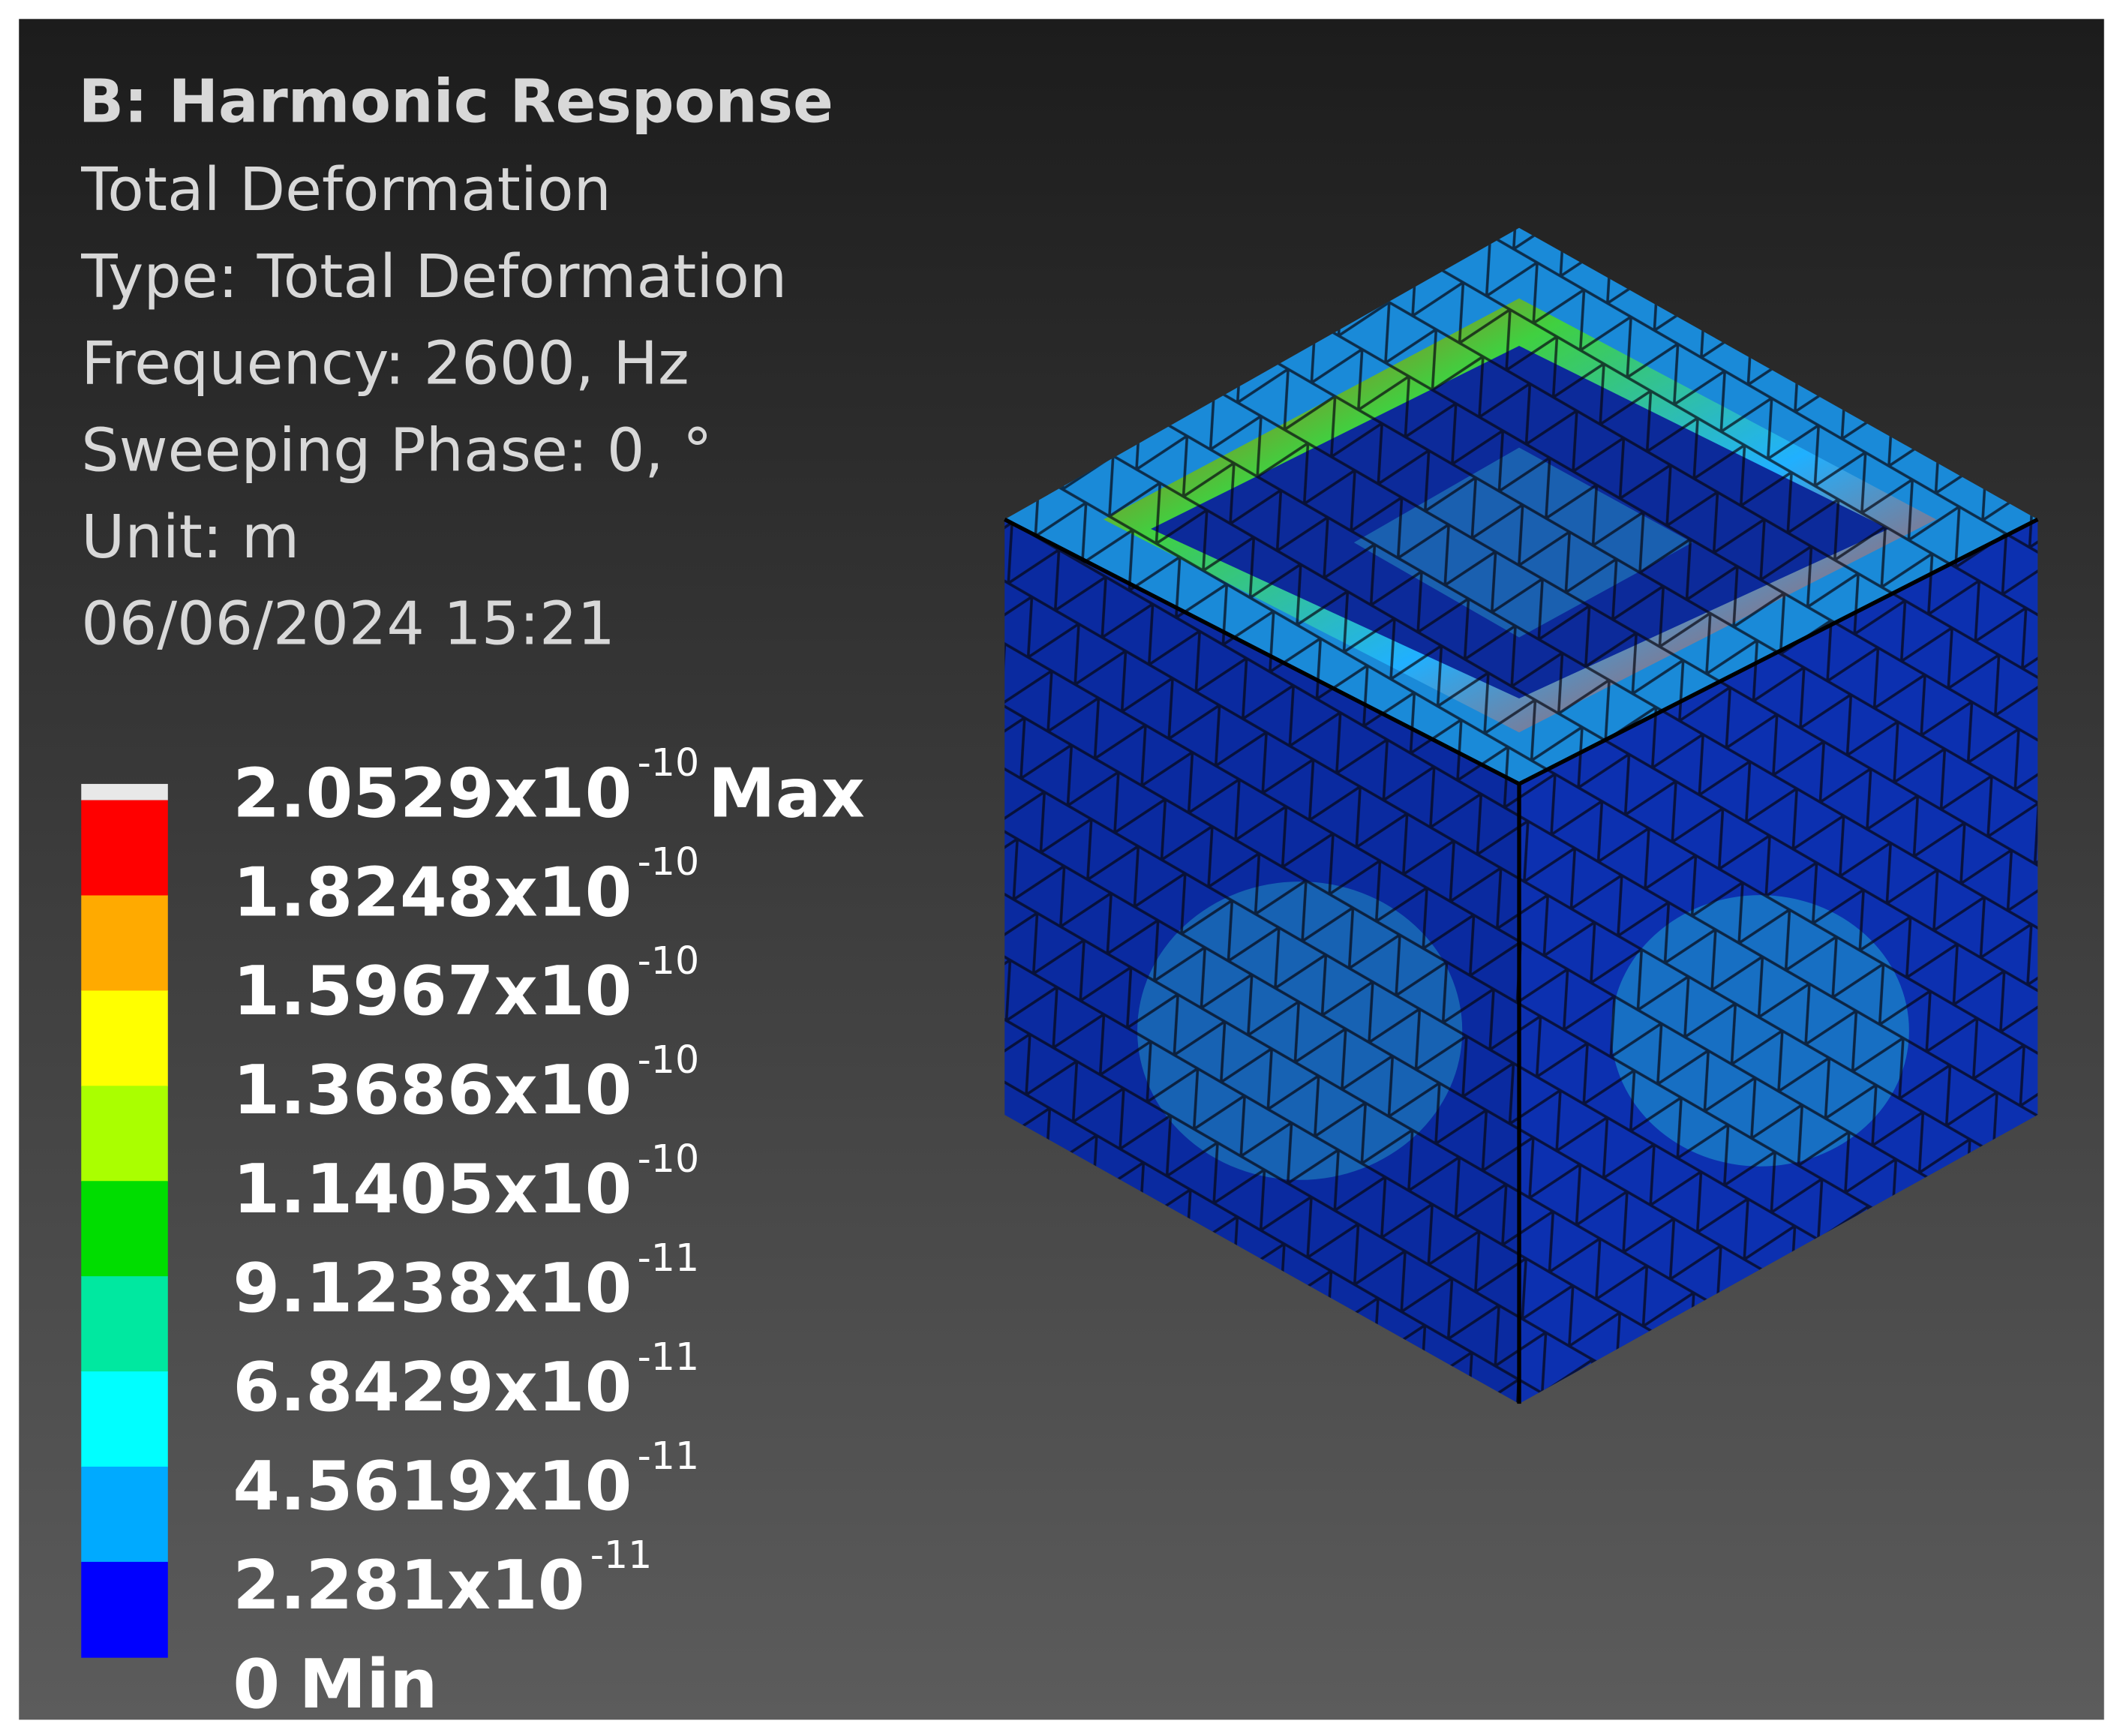 This screenshot has height=1736, width=2123. Describe the element at coordinates (433, 276) in the screenshot. I see `header-line: Type: Total Deformation` at that location.